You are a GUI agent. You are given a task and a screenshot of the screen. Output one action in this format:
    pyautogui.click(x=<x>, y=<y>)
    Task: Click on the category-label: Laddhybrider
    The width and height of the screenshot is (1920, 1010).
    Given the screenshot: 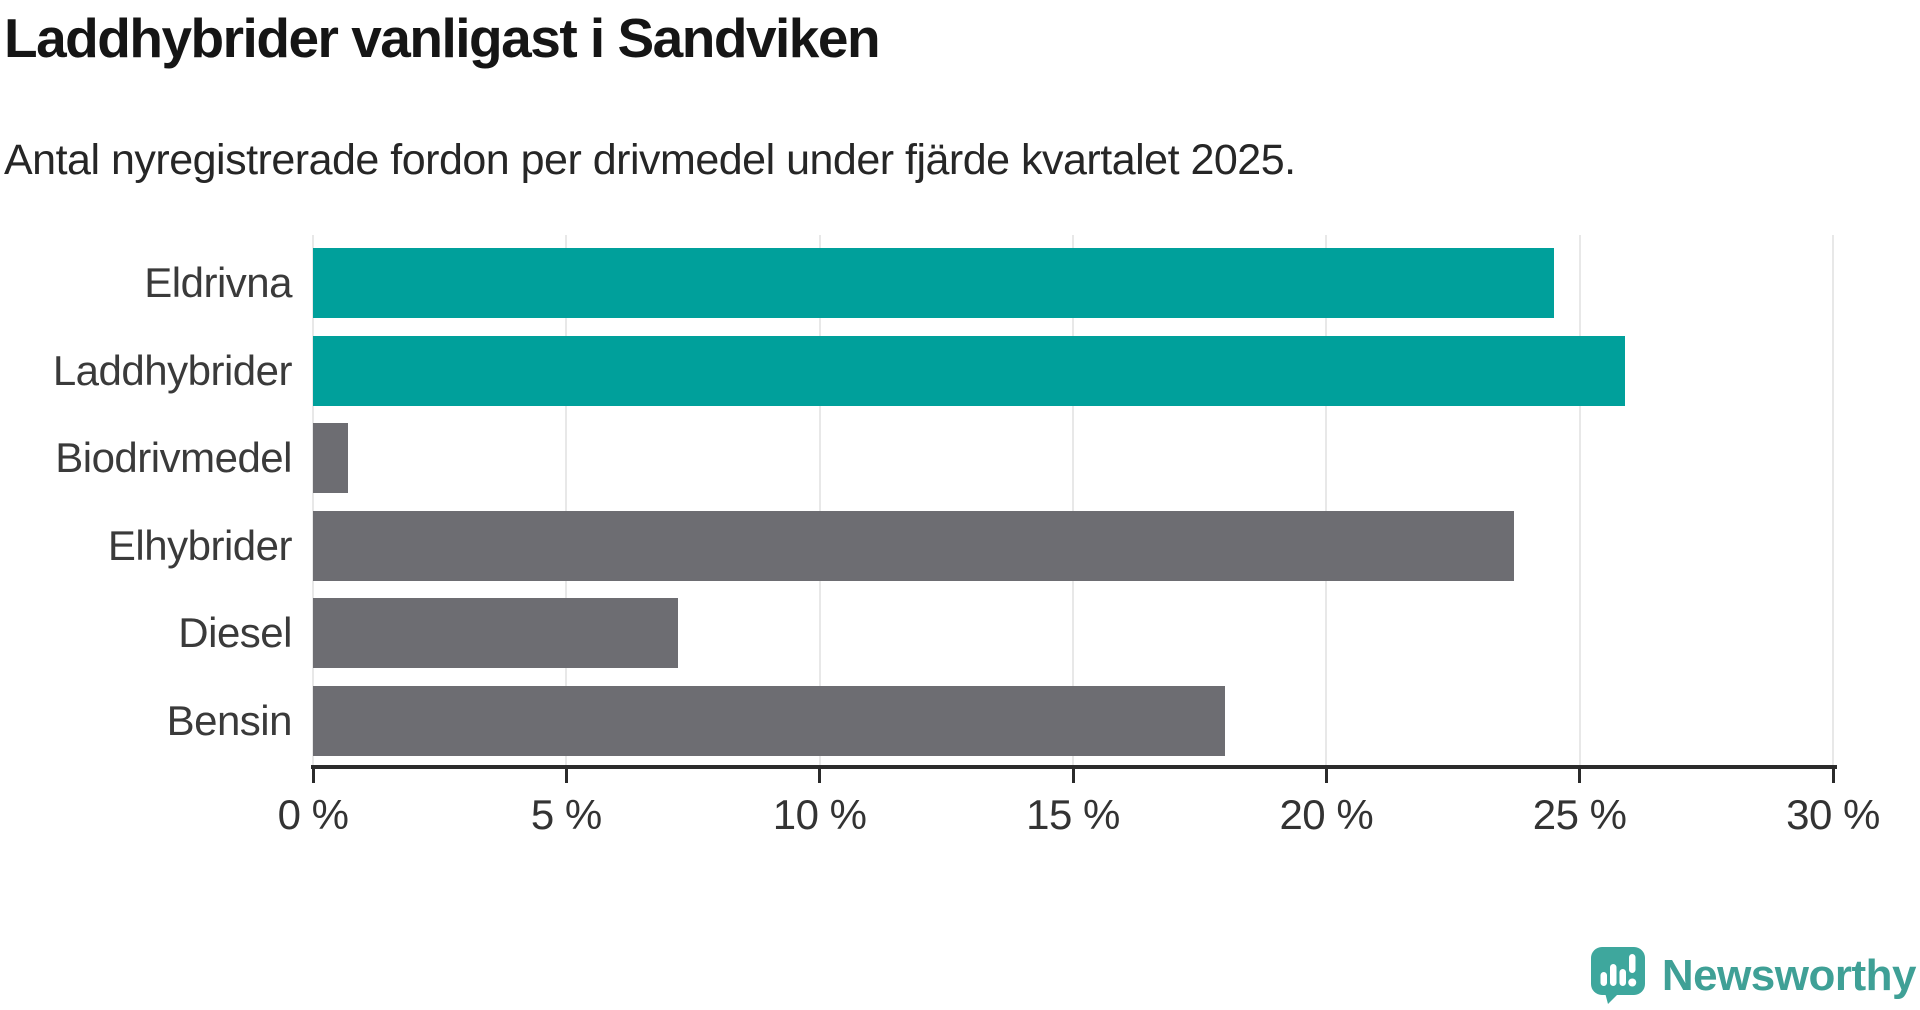 What is the action you would take?
    pyautogui.click(x=172, y=370)
    